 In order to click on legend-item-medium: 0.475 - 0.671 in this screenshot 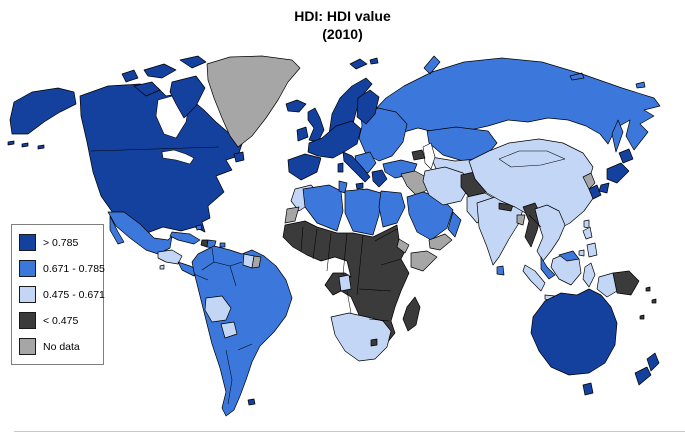, I will do `click(62, 294)`.